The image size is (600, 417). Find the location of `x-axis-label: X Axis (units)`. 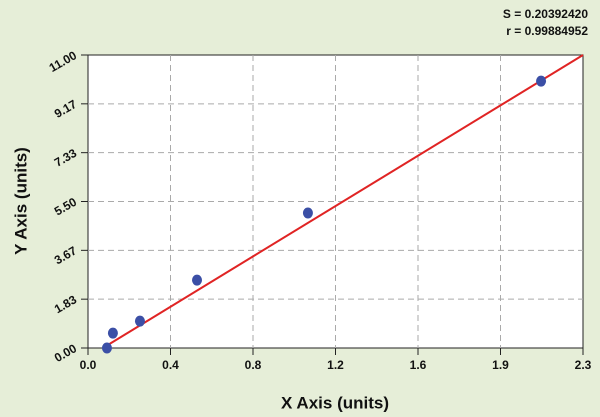

x-axis-label: X Axis (units) is located at coordinates (335, 402).